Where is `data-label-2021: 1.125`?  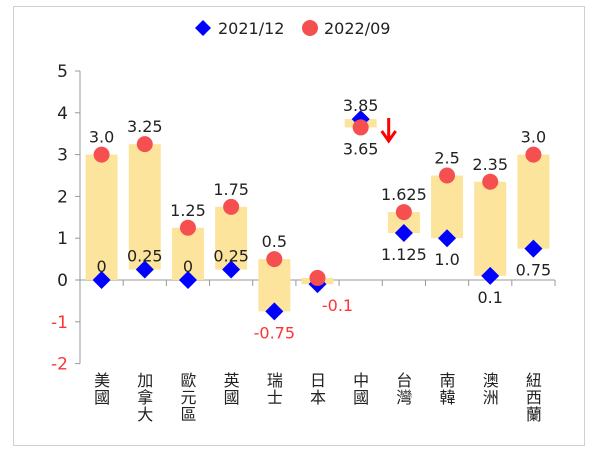
data-label-2021: 1.125 is located at coordinates (404, 254).